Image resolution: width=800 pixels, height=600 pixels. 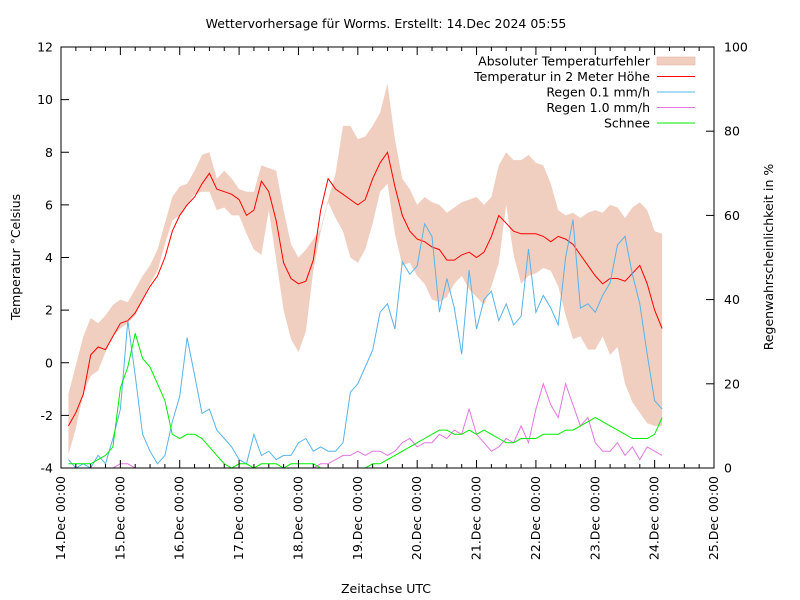 I want to click on y-tick-label: 2, so click(x=49, y=310).